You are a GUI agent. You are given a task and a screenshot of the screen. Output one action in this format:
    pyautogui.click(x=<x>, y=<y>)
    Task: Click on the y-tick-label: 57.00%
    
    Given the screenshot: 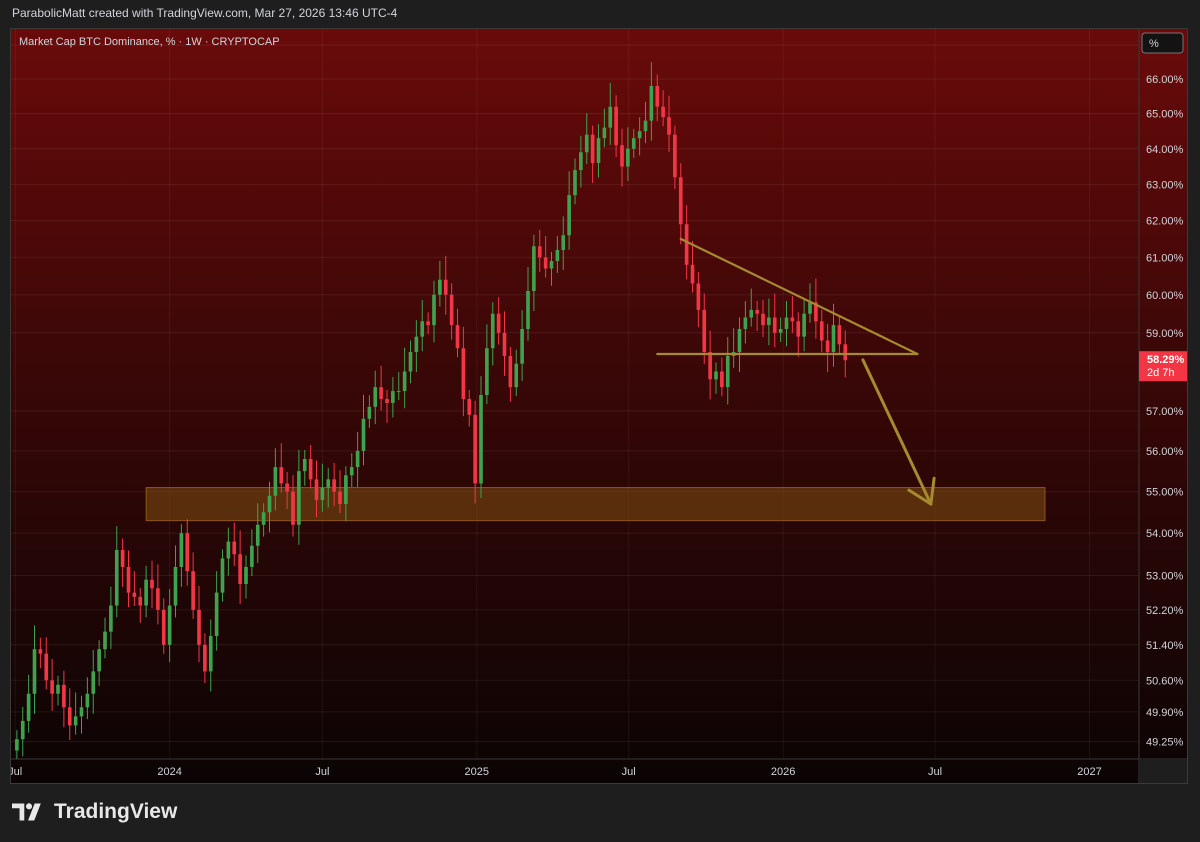 What is the action you would take?
    pyautogui.click(x=1165, y=412)
    